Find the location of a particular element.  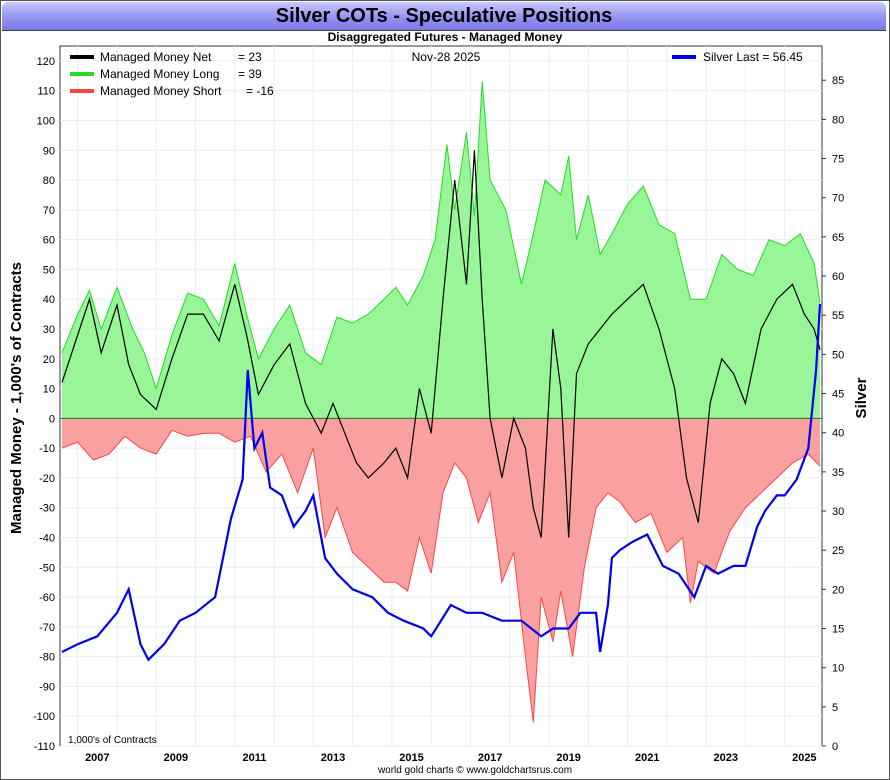

y-tick-label: -50 is located at coordinates (47, 568).